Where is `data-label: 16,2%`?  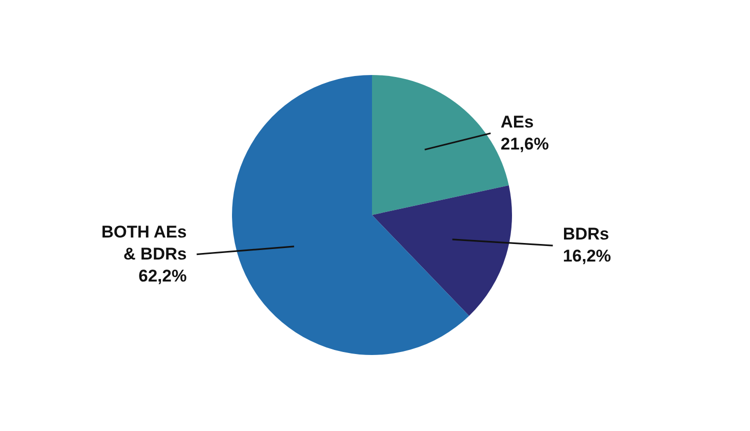 data-label: 16,2% is located at coordinates (587, 256).